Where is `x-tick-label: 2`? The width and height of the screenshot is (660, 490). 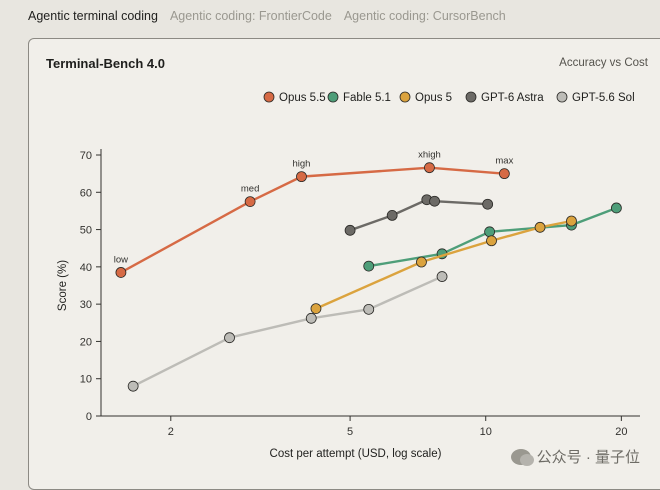 x-tick-label: 2 is located at coordinates (171, 432).